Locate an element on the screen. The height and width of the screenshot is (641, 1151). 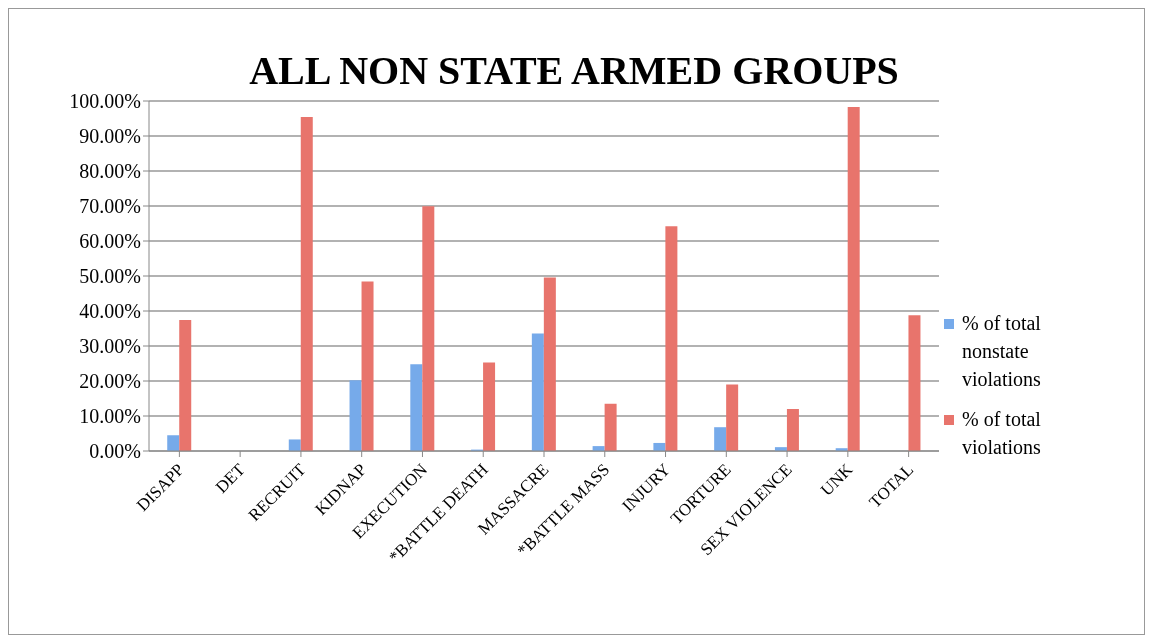
y-tick-label: 50.00% is located at coordinates (110, 276).